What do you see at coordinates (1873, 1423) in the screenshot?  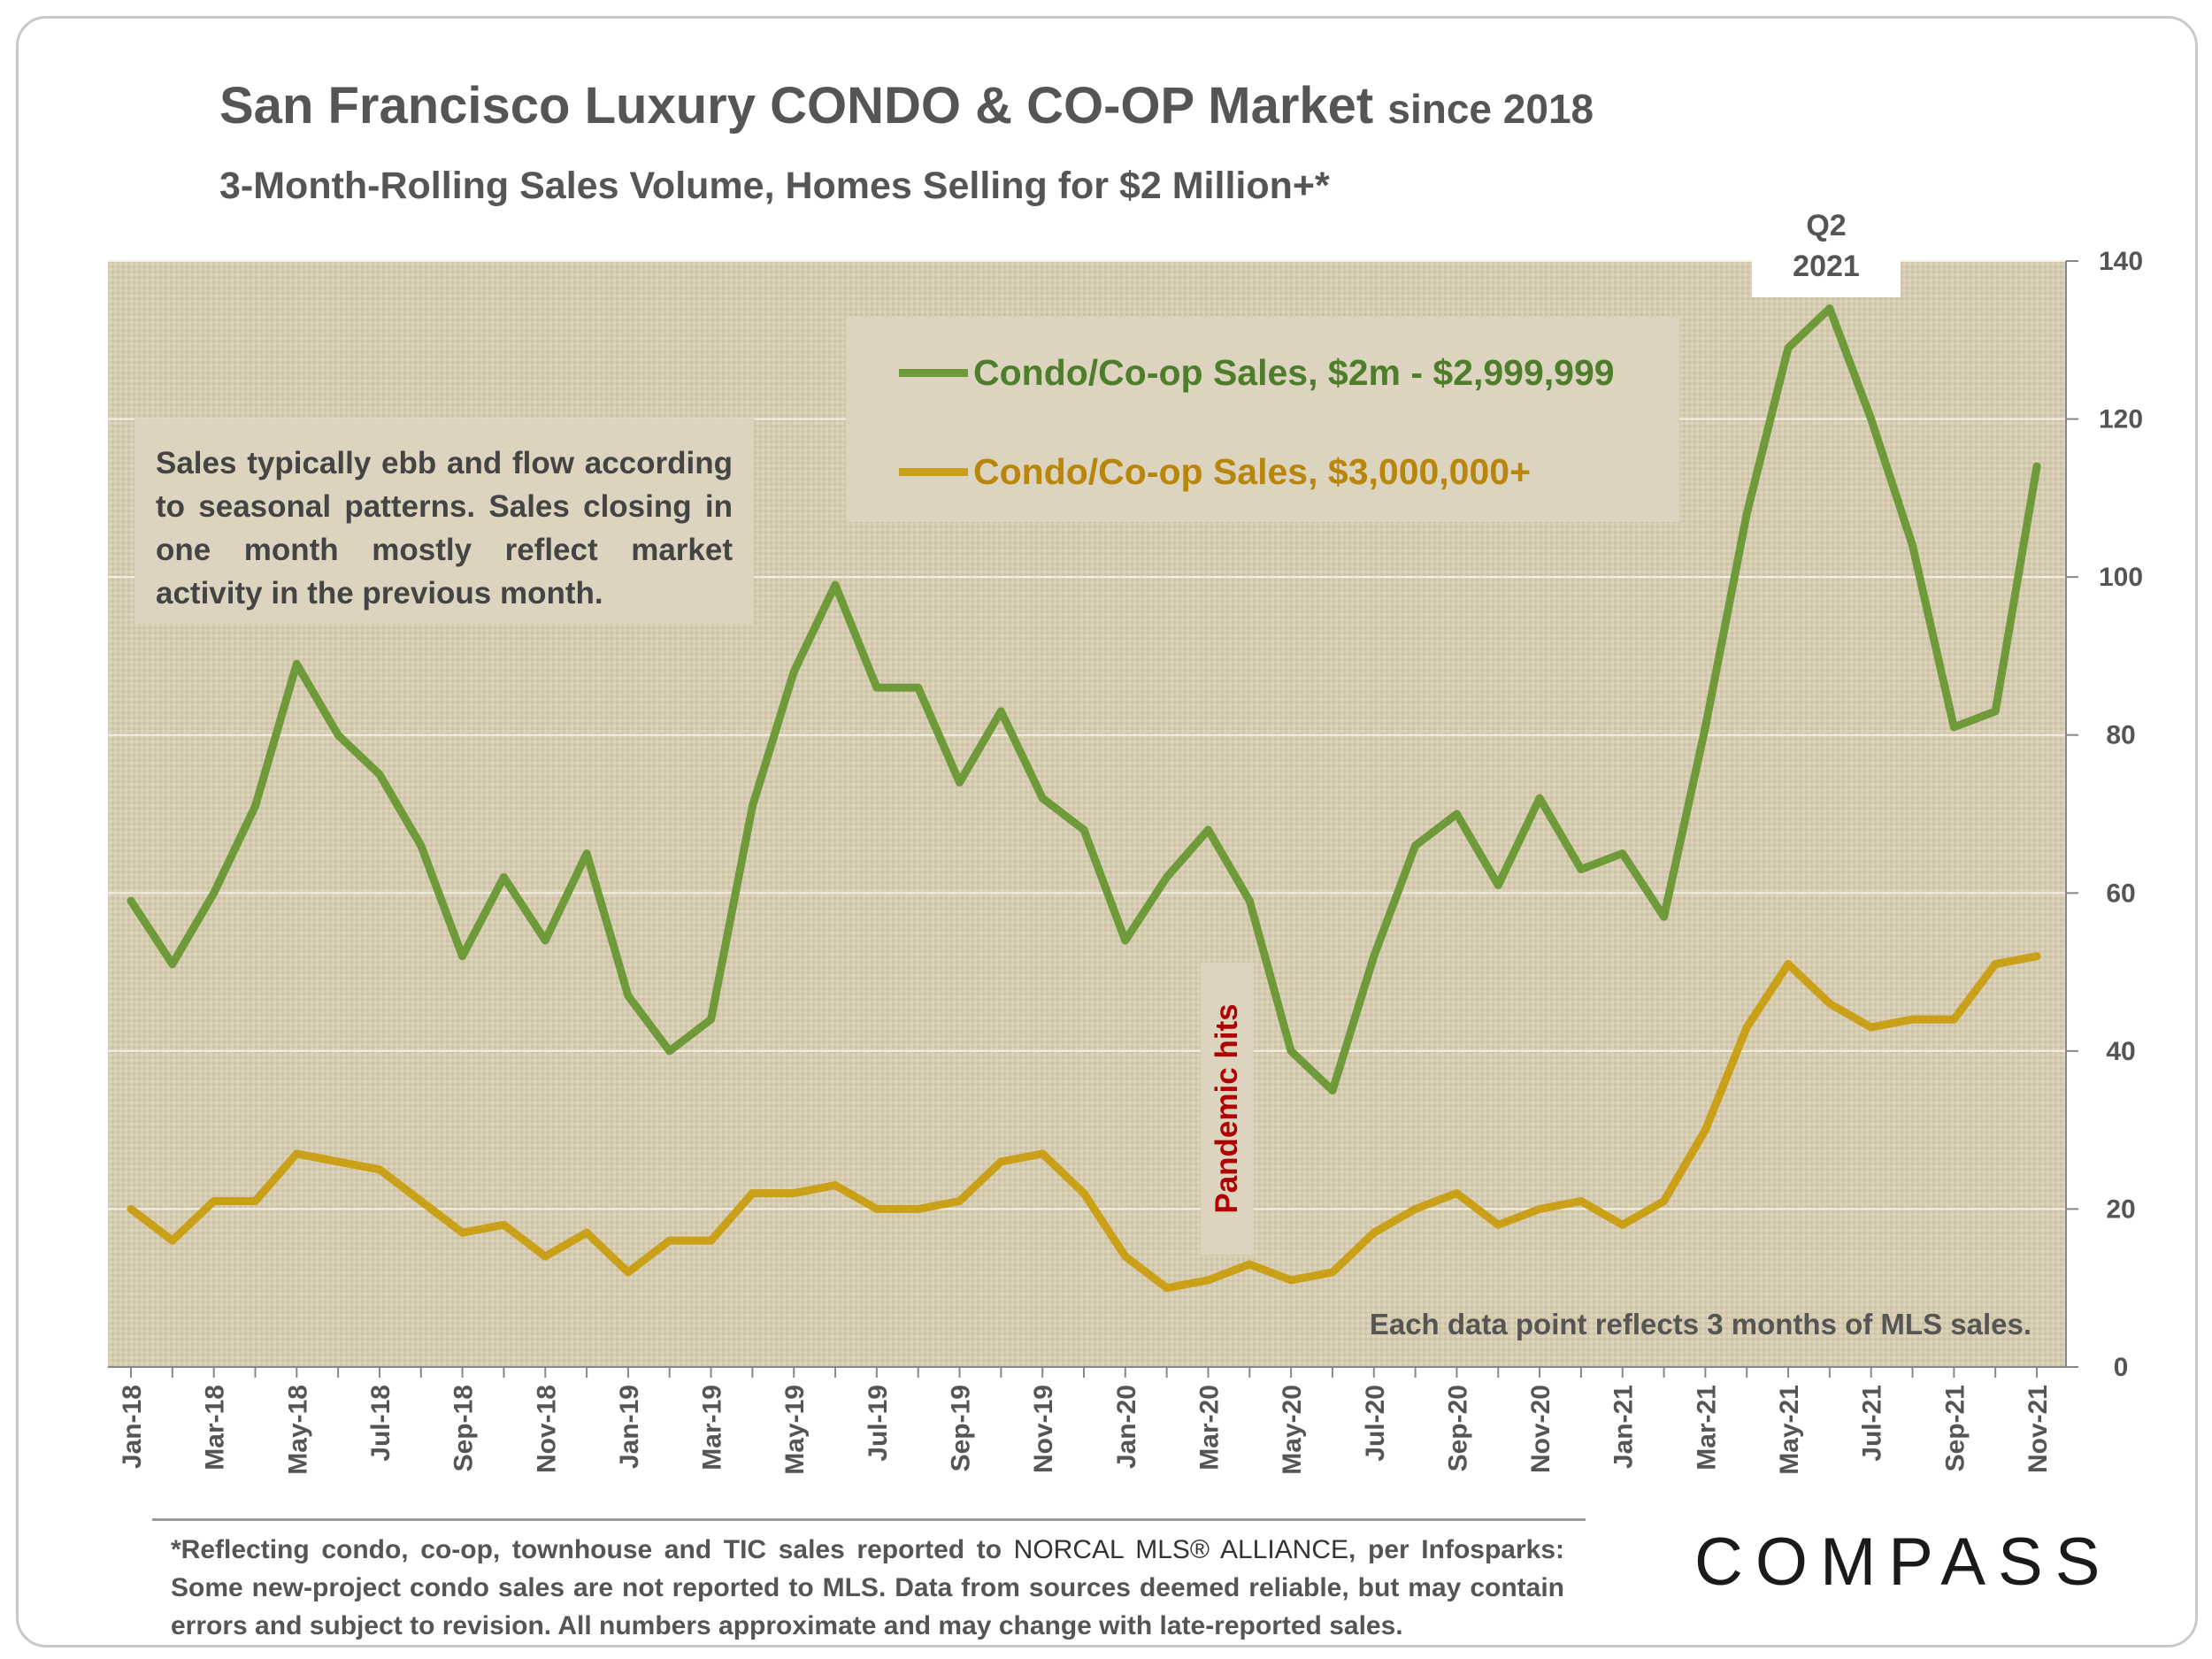 I see `x-tick-label: Jul-21` at bounding box center [1873, 1423].